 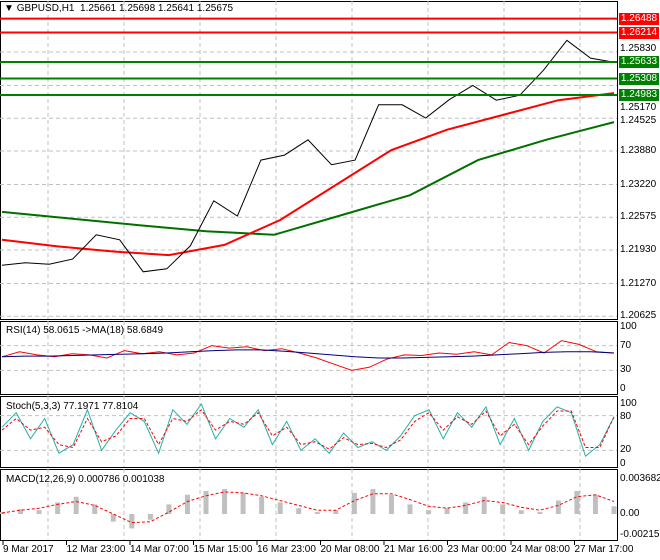 I want to click on rsi-label: RSI(14) 58.0615 ->MA(18) 58.6849, so click(x=85, y=330).